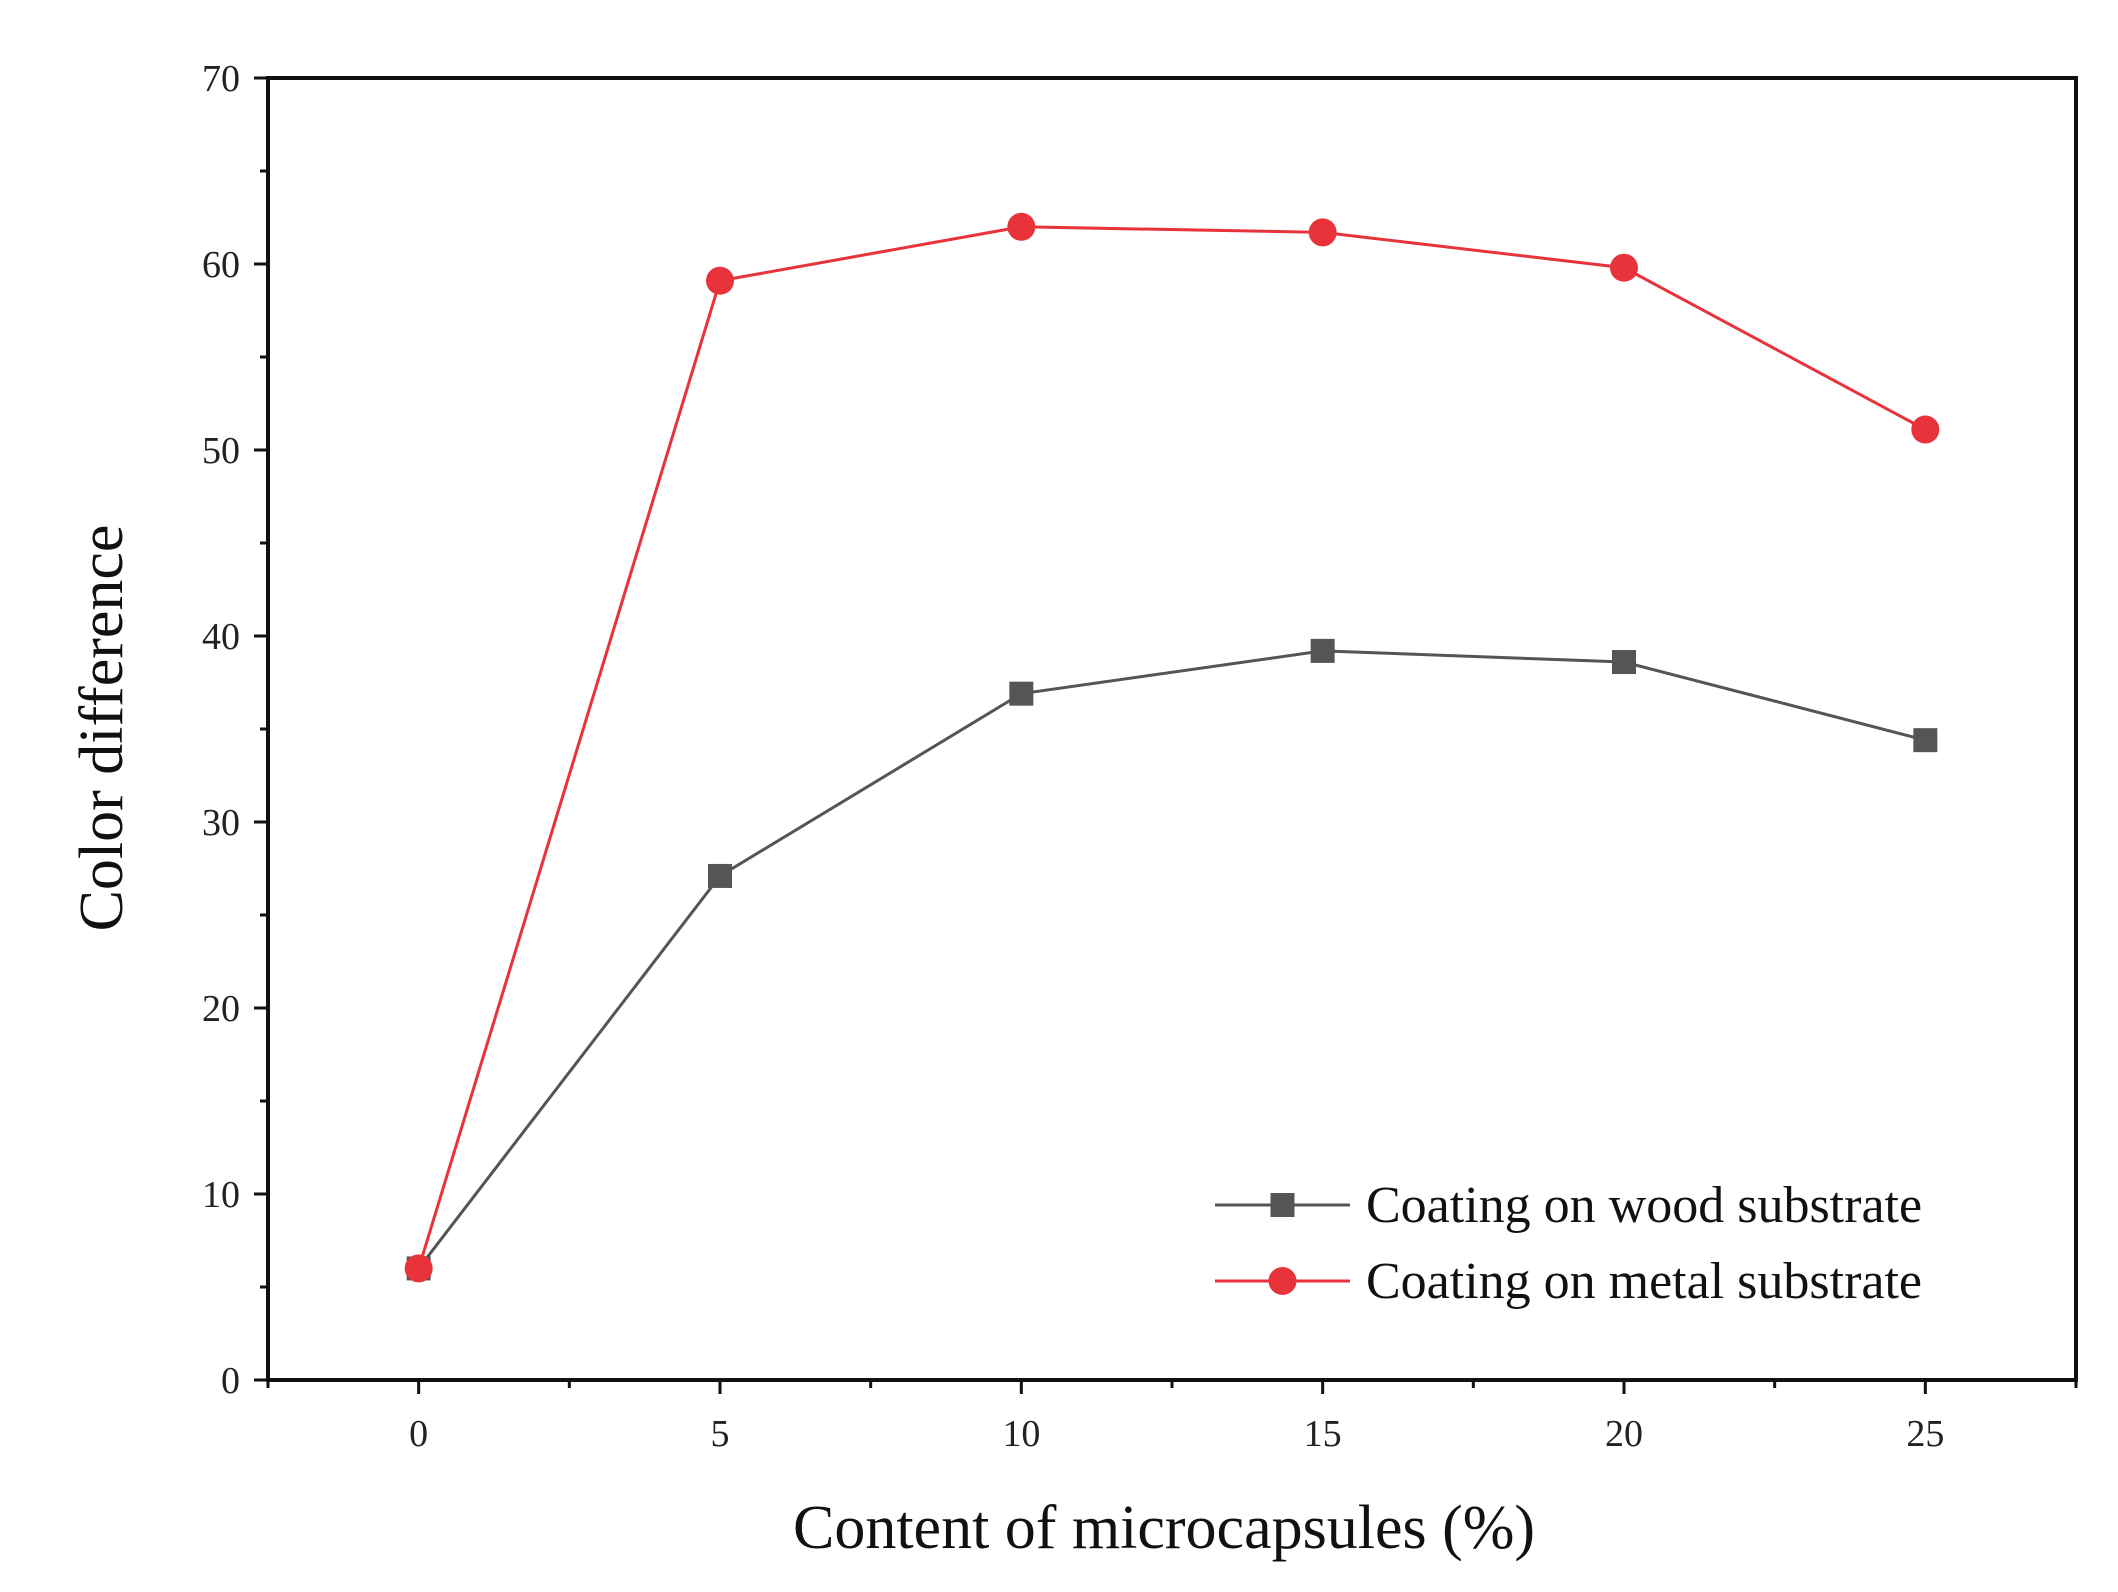  What do you see at coordinates (418, 1434) in the screenshot?
I see `x-tick-label: 0` at bounding box center [418, 1434].